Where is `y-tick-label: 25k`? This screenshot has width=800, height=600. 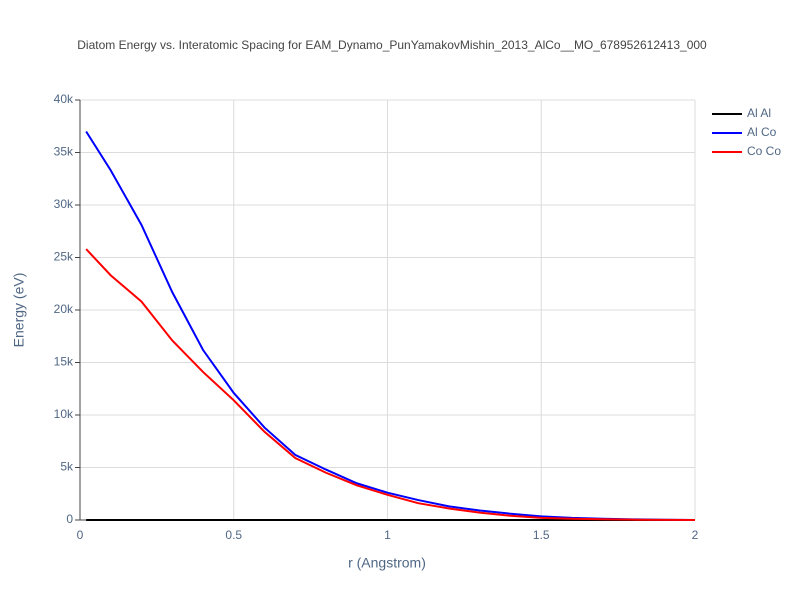 y-tick-label: 25k is located at coordinates (64, 257).